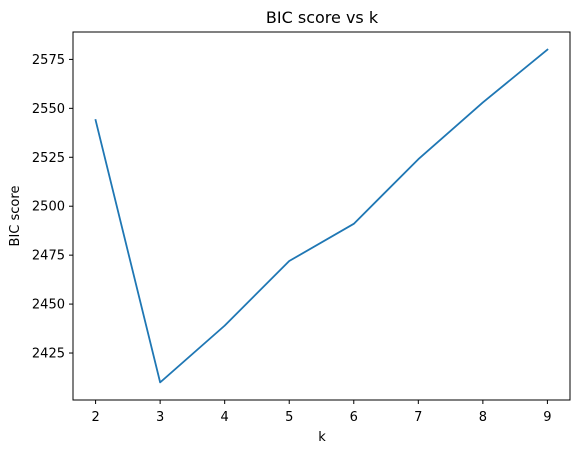  I want to click on y-tick-label: 2475, so click(48, 256).